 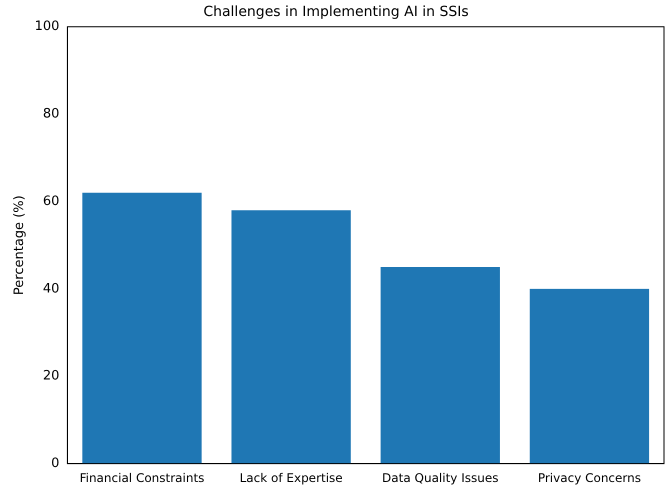 What do you see at coordinates (590, 477) in the screenshot?
I see `x-tick-label: Privacy Concerns` at bounding box center [590, 477].